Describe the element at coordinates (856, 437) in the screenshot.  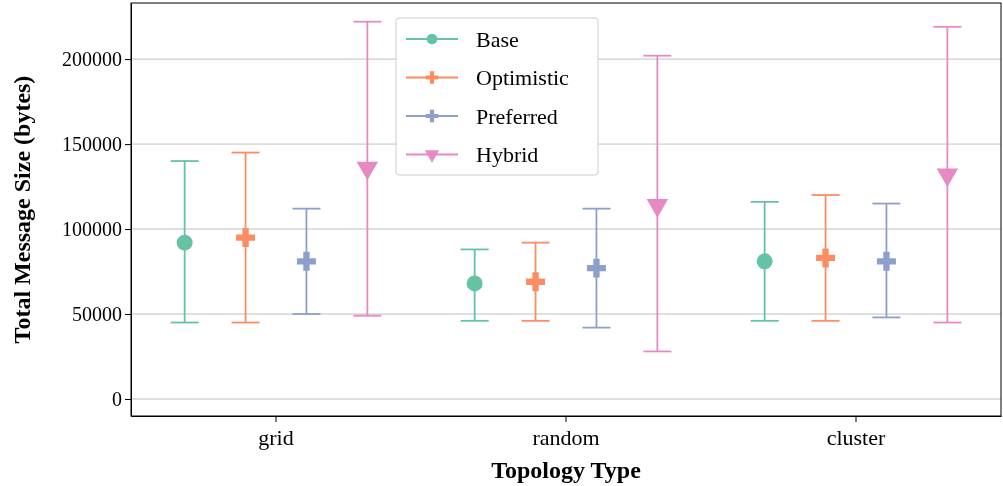
I see `x-tick-label: cluster` at that location.